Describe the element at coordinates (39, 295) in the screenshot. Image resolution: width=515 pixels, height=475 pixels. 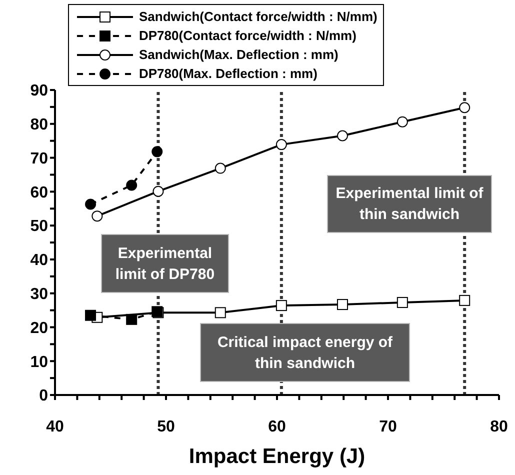
I see `y-tick-label: 30` at that location.